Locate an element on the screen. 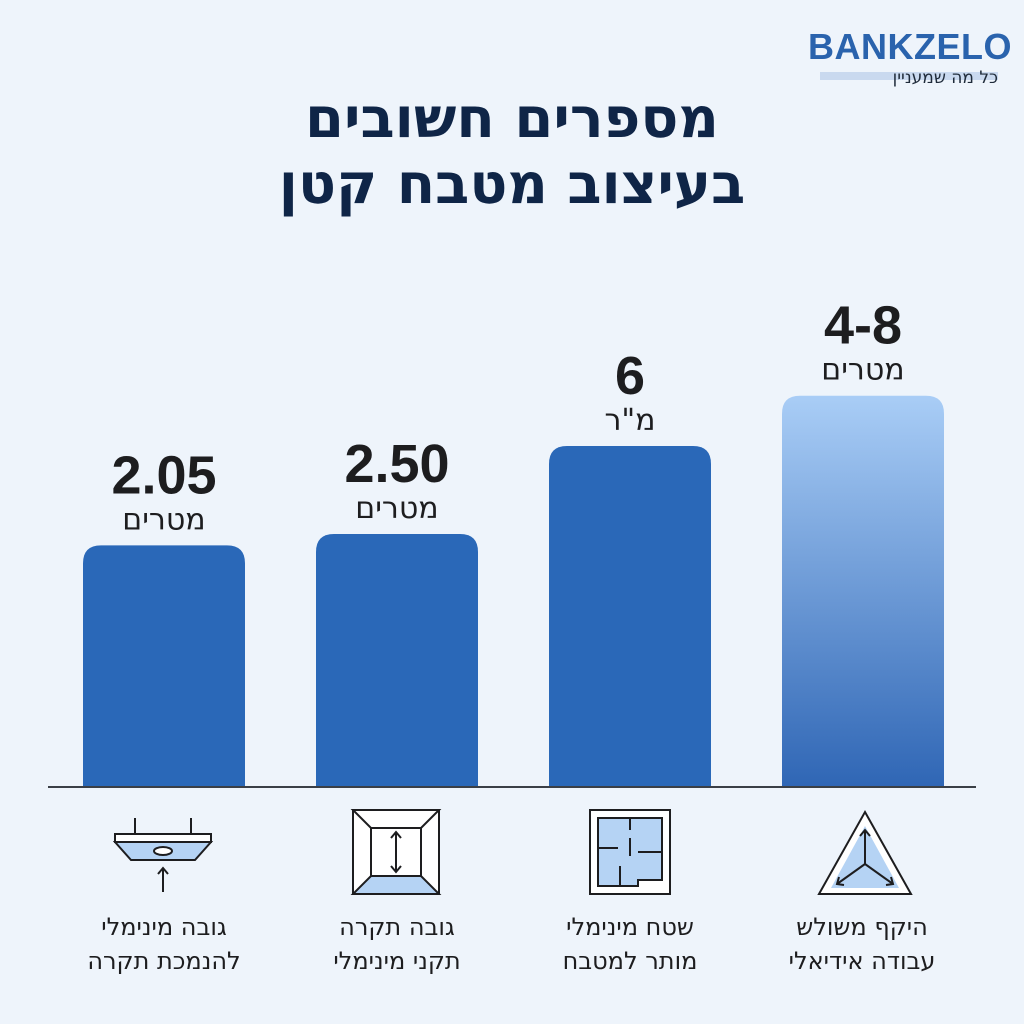  category-label-3-line-2: מותר למטבח is located at coordinates (630, 961).